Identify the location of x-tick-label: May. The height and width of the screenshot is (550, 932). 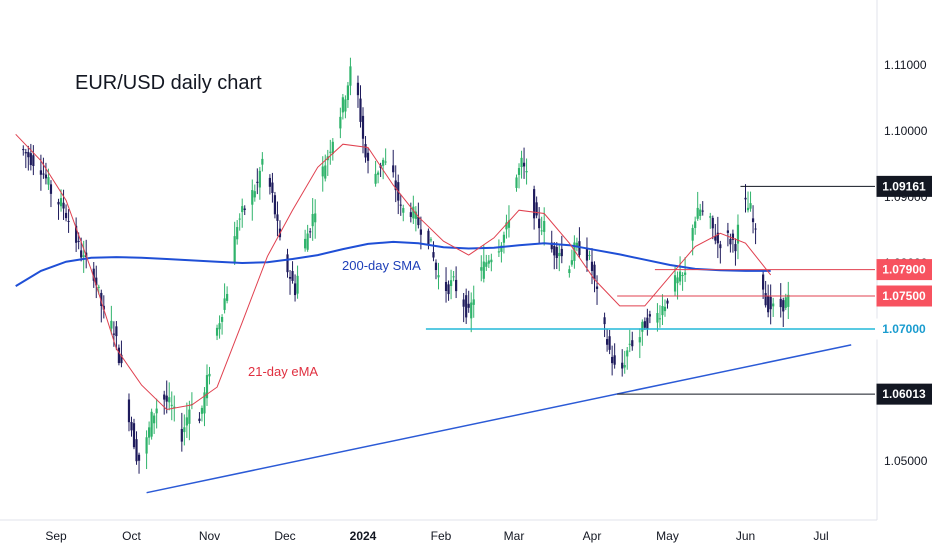
(667, 536).